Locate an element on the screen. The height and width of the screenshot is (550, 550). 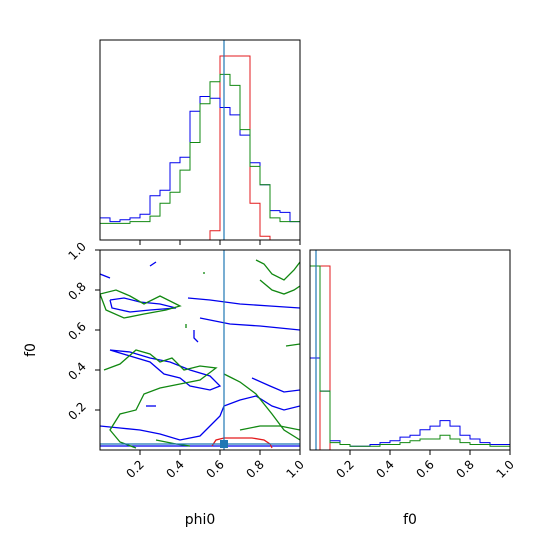
joint-xtick-label-3: 0.8 is located at coordinates (254, 468).